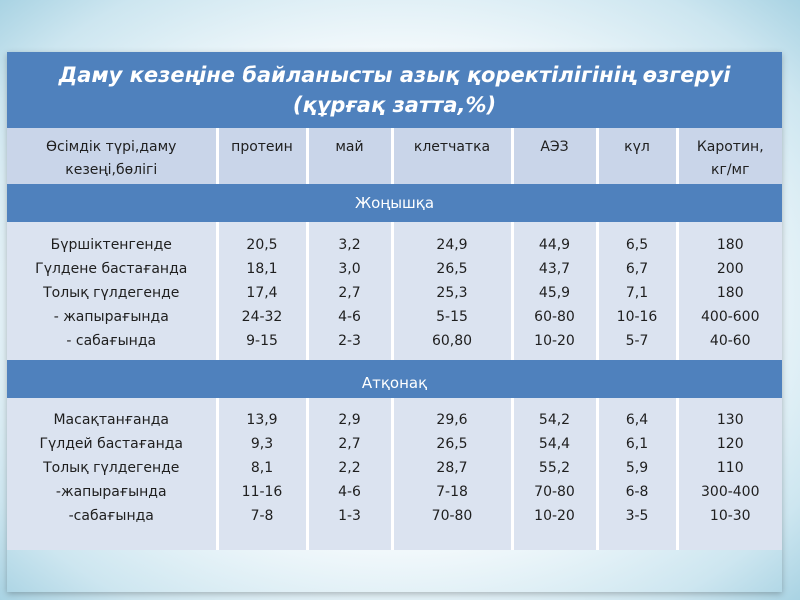 Image resolution: width=800 pixels, height=600 pixels. What do you see at coordinates (453, 474) in the screenshot?
I see `fiber-cell: 29,6 26,5 28,7 7-18 70-80` at bounding box center [453, 474].